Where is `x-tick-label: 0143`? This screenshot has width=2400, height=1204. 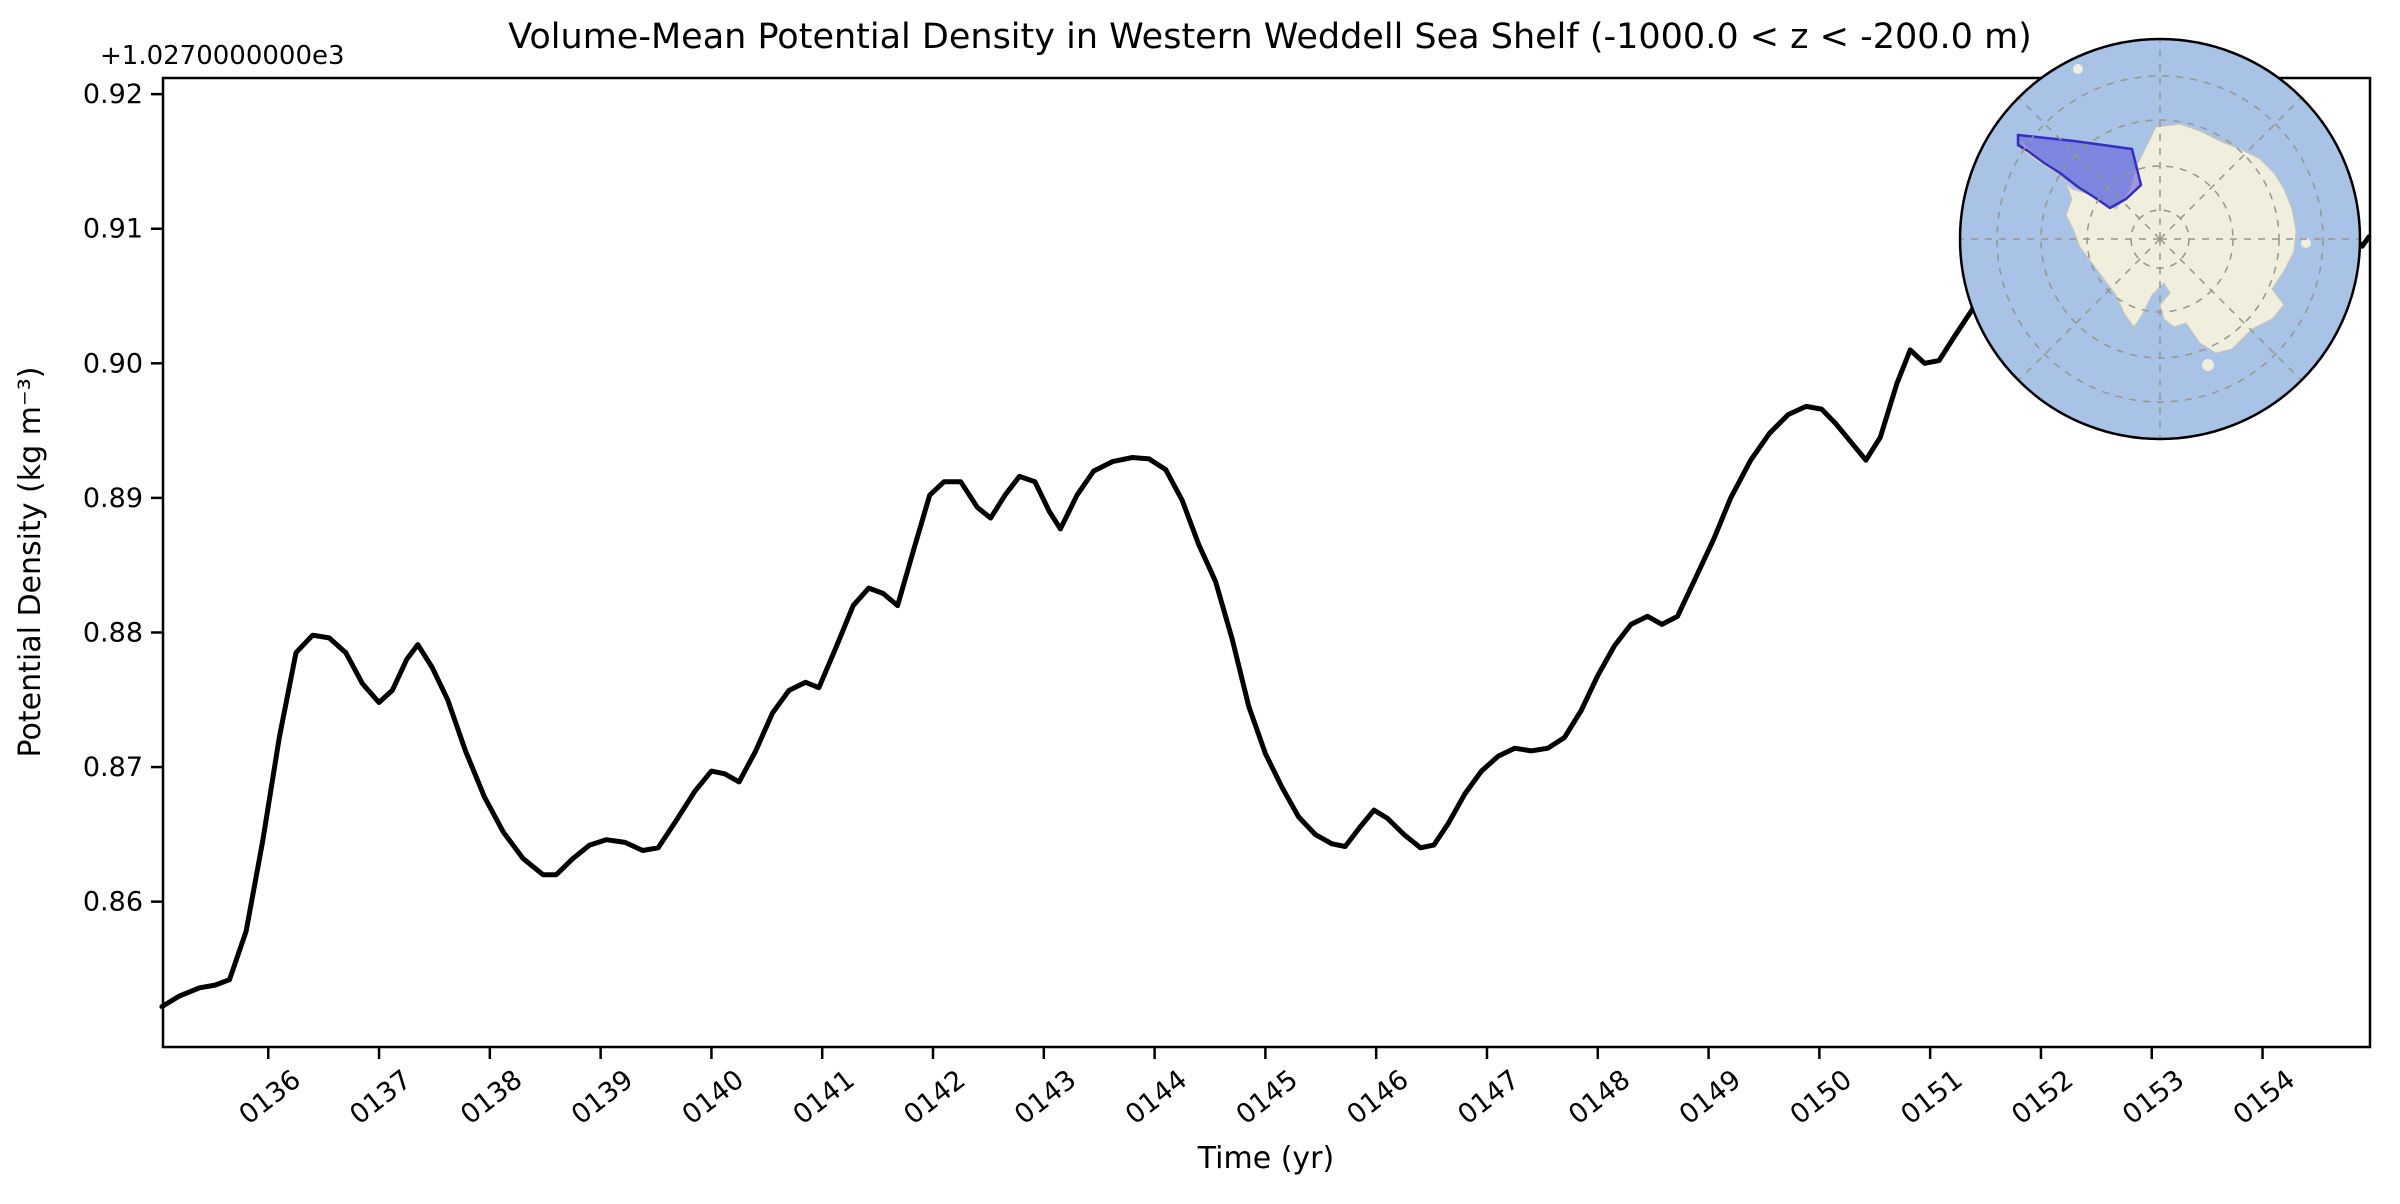
x-tick-label: 0143 is located at coordinates (1045, 1097).